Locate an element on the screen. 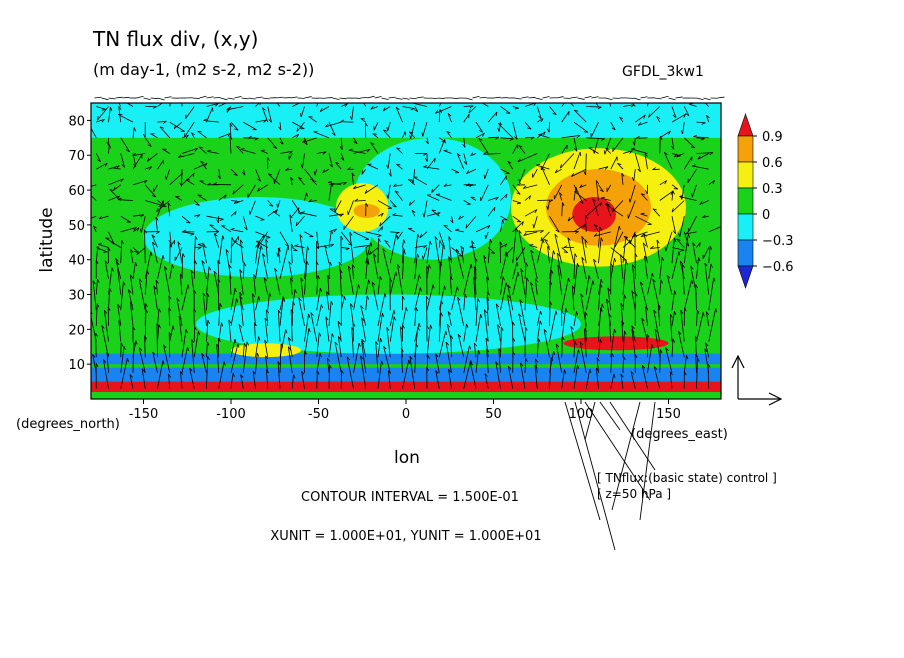  chart-subtitle: (m day-1, (m2 s-2, m2 s-2)) is located at coordinates (203, 69).